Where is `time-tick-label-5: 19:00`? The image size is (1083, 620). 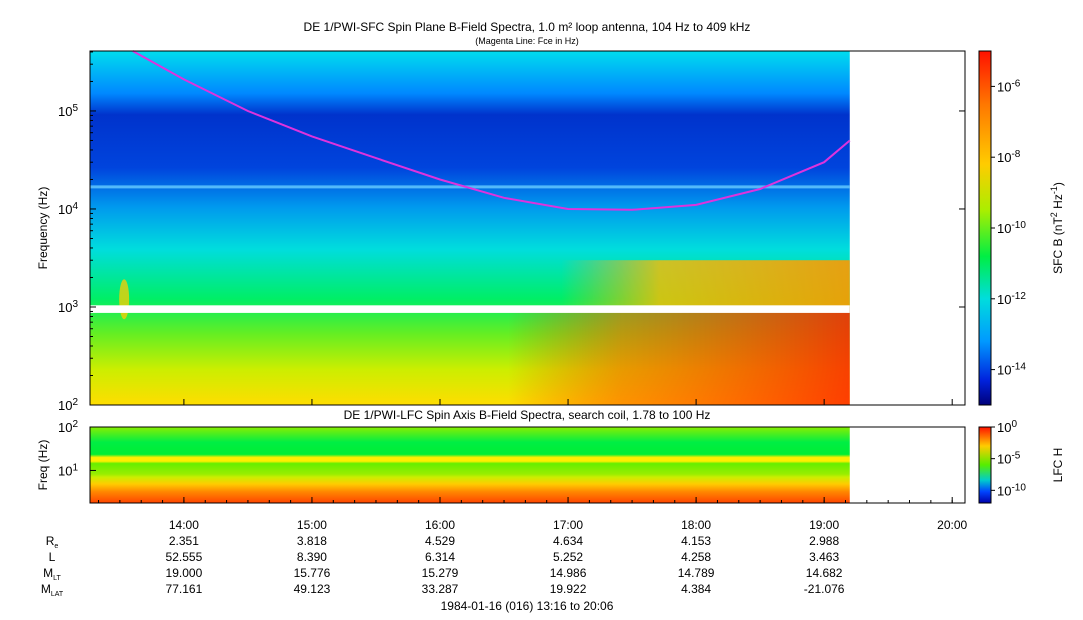
time-tick-label-5: 19:00 is located at coordinates (824, 525).